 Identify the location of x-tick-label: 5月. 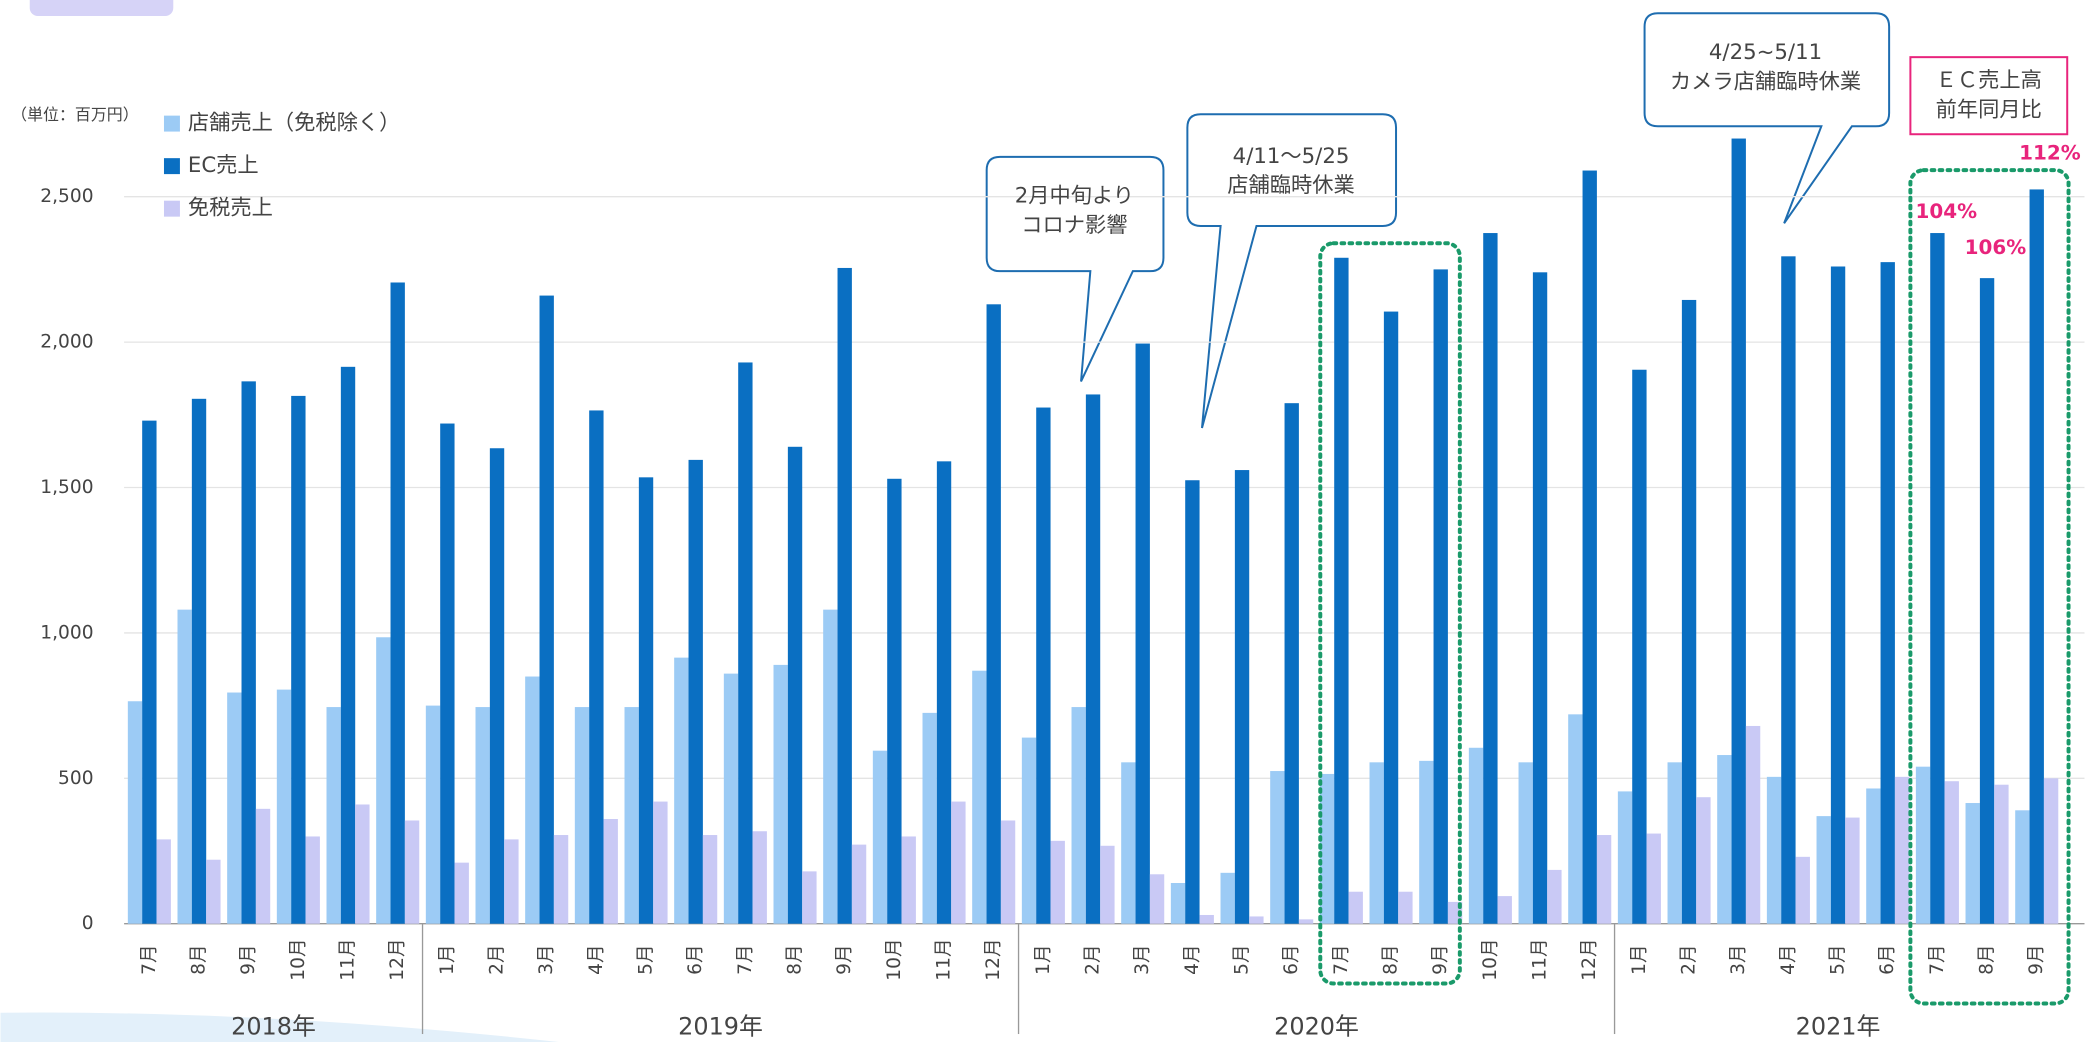
(646, 959).